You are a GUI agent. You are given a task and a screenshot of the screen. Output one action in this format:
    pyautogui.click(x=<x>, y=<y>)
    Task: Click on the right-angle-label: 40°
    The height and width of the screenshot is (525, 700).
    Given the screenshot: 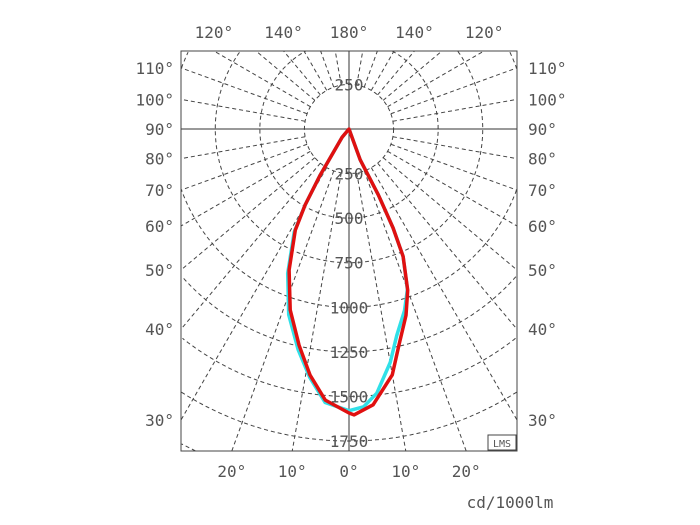 What is the action you would take?
    pyautogui.click(x=542, y=329)
    